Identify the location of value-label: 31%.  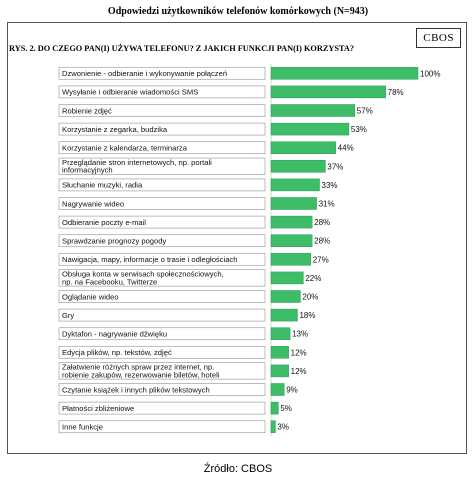
(327, 204).